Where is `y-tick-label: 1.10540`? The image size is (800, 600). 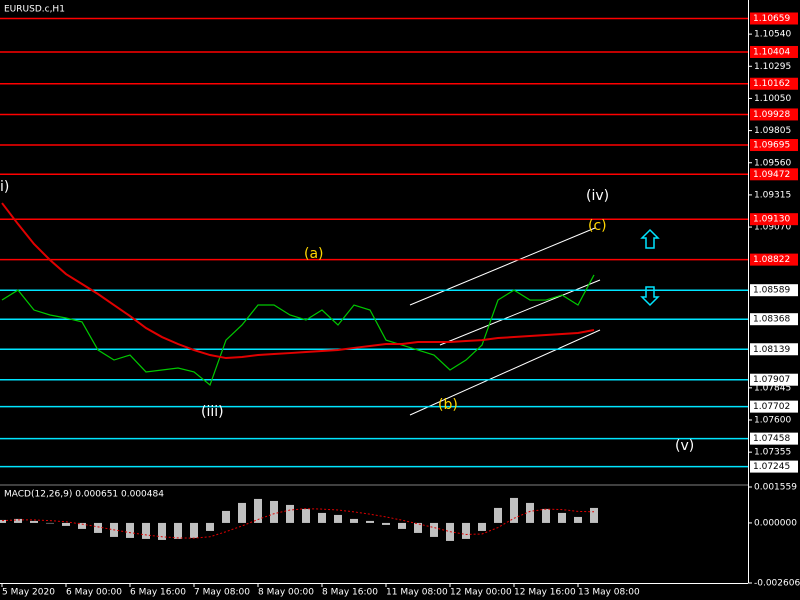 y-tick-label: 1.10540 is located at coordinates (772, 35).